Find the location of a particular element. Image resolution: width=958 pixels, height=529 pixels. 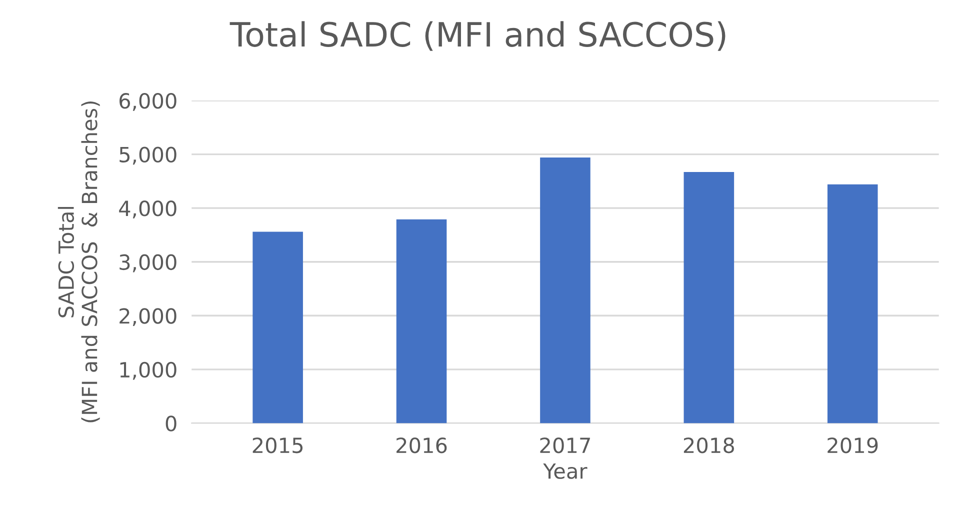

x-axis-title: Year is located at coordinates (565, 471).